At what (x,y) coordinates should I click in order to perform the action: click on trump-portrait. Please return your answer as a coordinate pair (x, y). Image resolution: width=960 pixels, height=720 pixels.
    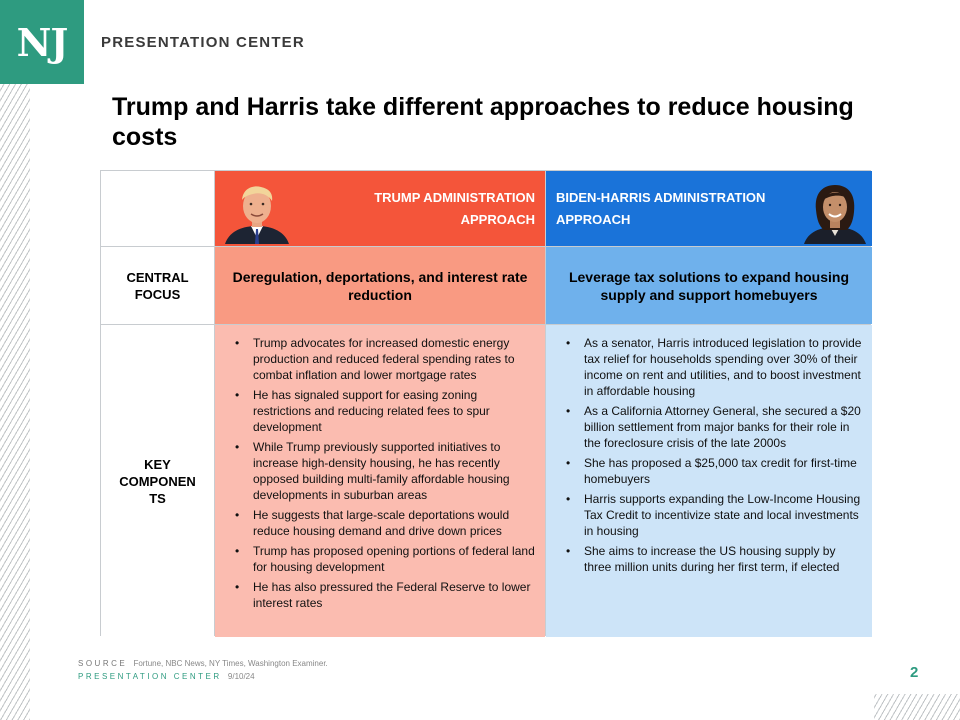
    Looking at the image, I should click on (257, 215).